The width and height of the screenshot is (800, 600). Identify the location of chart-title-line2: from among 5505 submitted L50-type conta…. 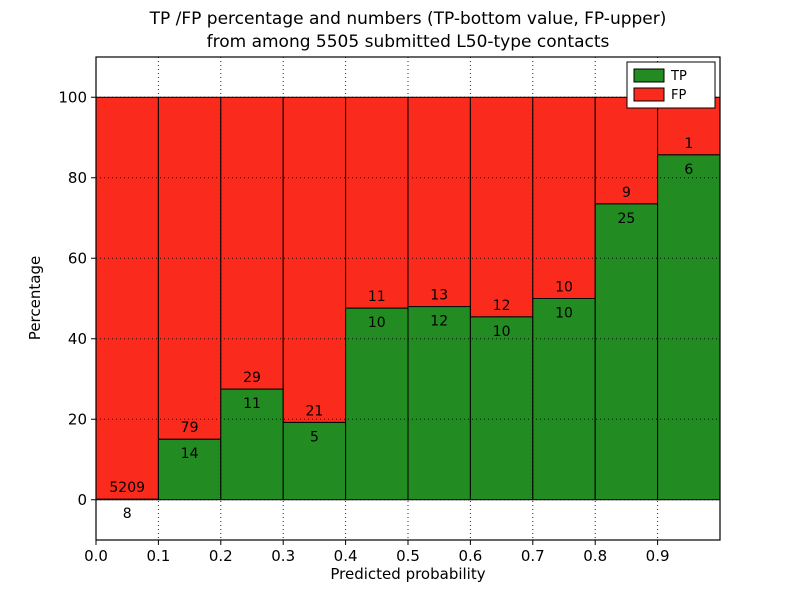
(408, 42).